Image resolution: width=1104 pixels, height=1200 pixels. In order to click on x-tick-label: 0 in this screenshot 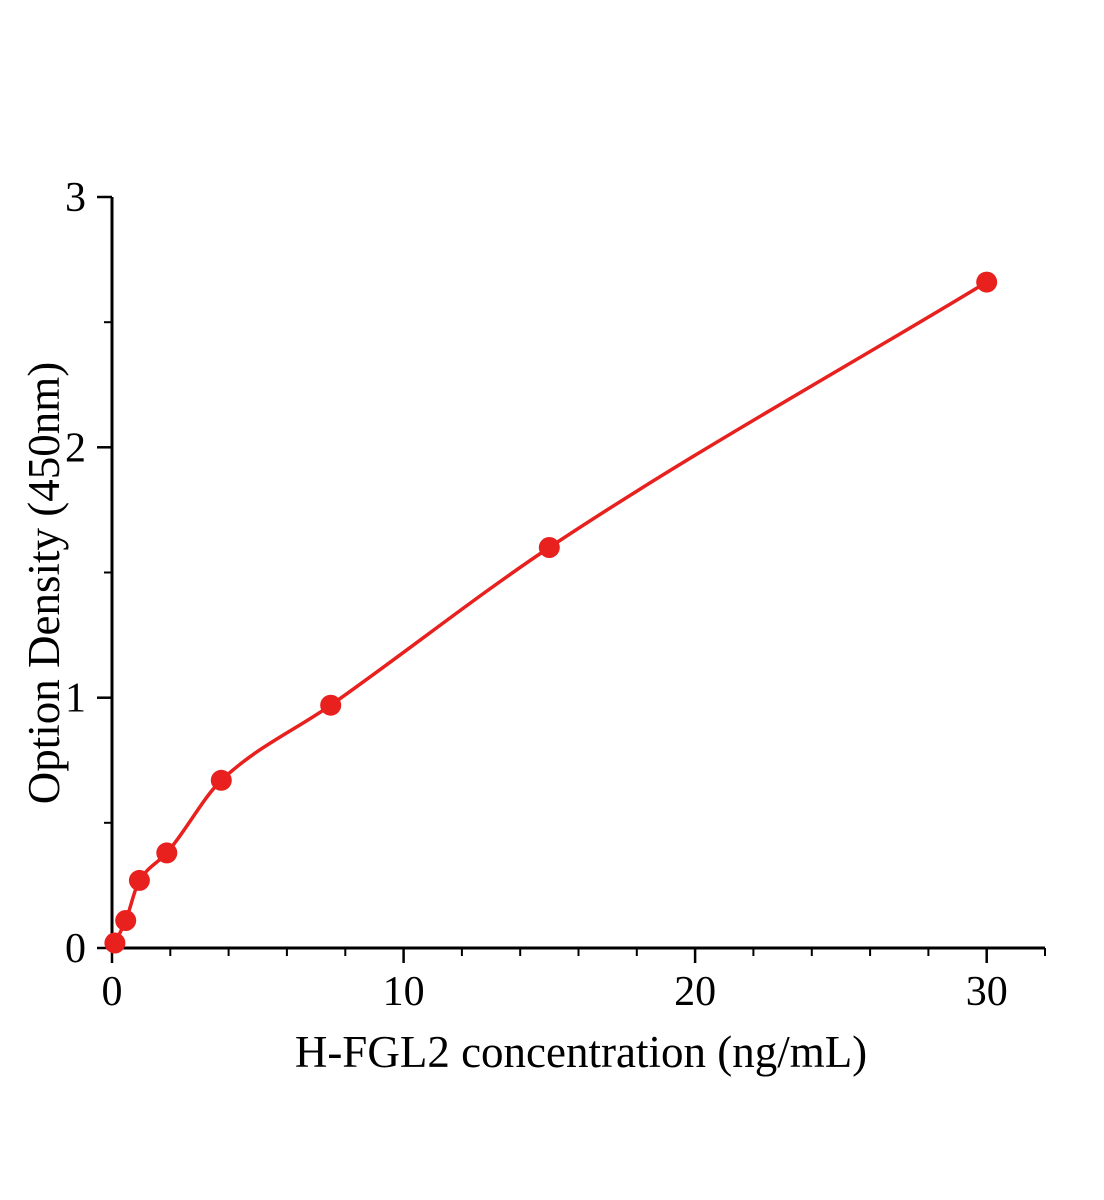, I will do `click(112, 992)`.